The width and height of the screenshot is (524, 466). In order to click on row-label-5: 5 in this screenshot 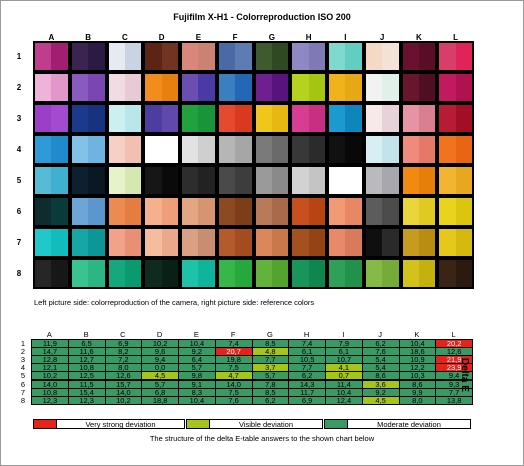, I will do `click(19, 180)`.